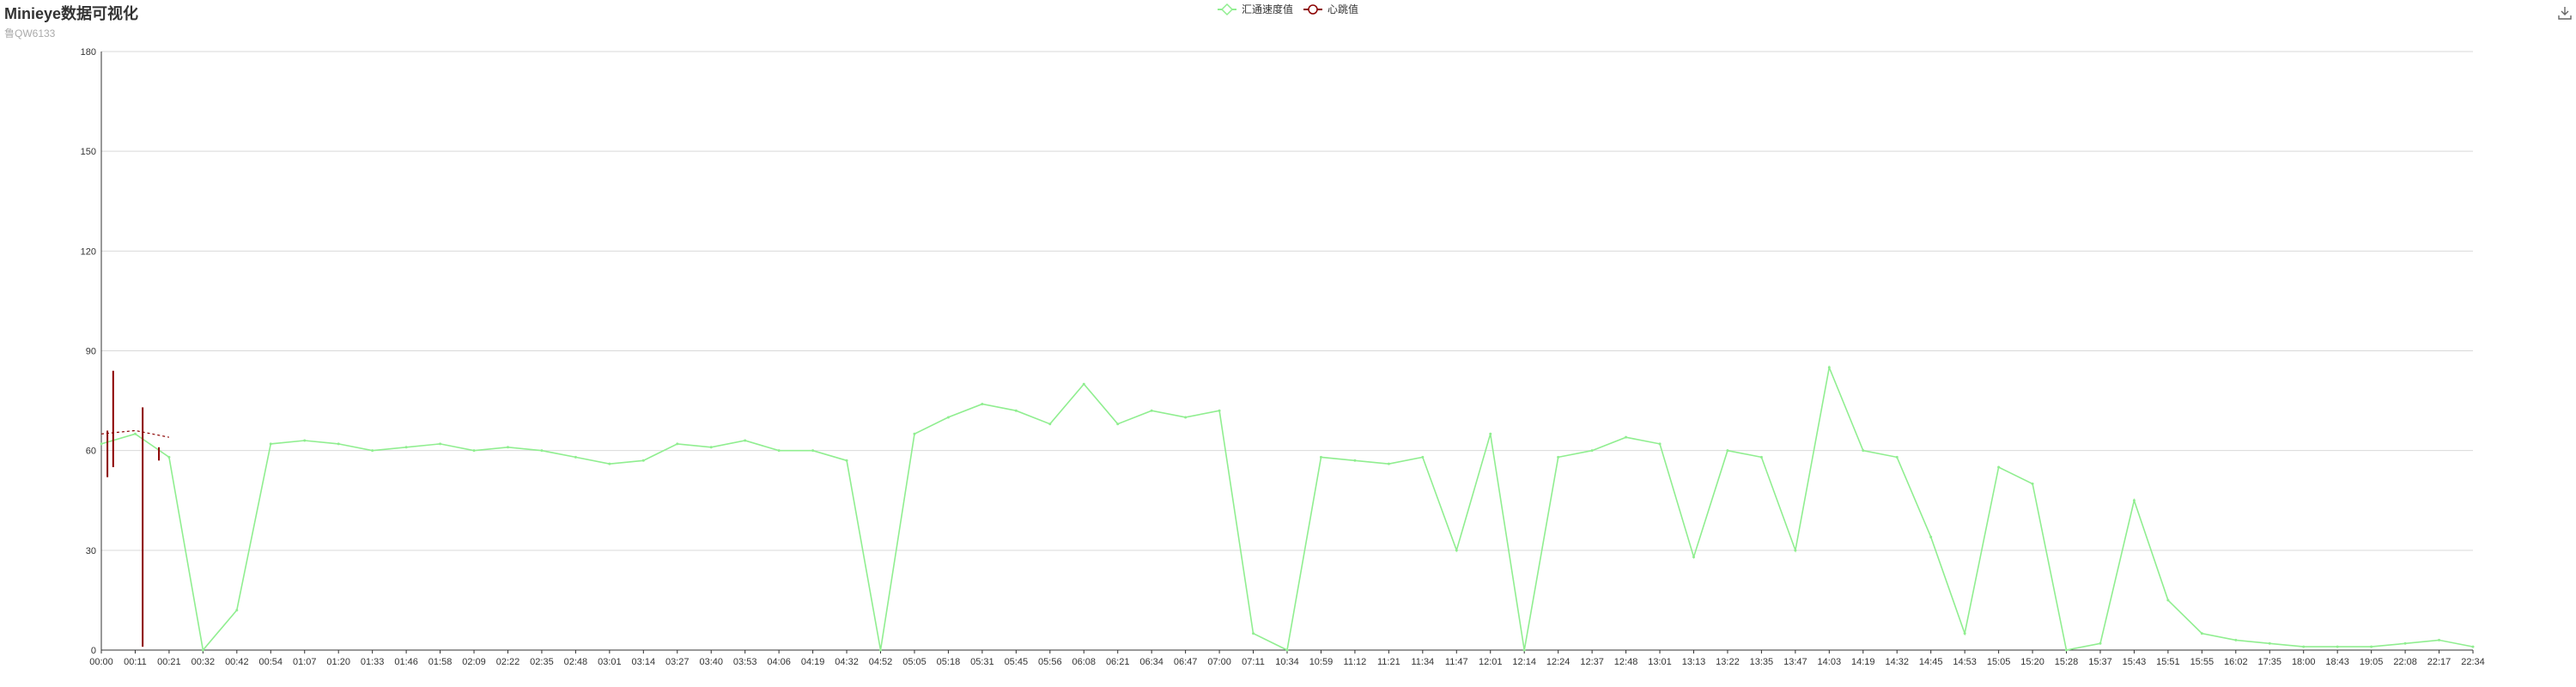 The height and width of the screenshot is (687, 2576). What do you see at coordinates (237, 662) in the screenshot?
I see `x-tick-label: 00:42` at bounding box center [237, 662].